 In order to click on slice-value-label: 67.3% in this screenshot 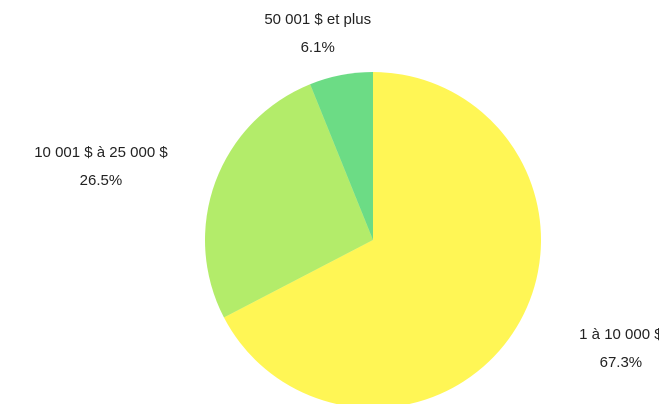, I will do `click(621, 362)`.